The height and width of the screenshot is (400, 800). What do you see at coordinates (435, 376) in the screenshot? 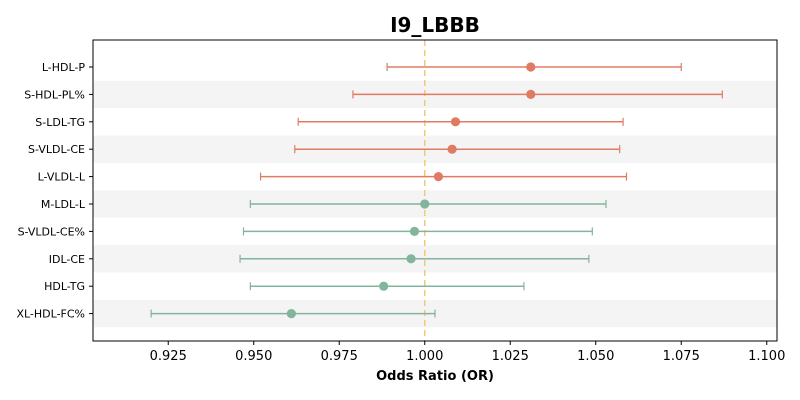
I see `x-axis-label: Odds Ratio (OR)` at bounding box center [435, 376].